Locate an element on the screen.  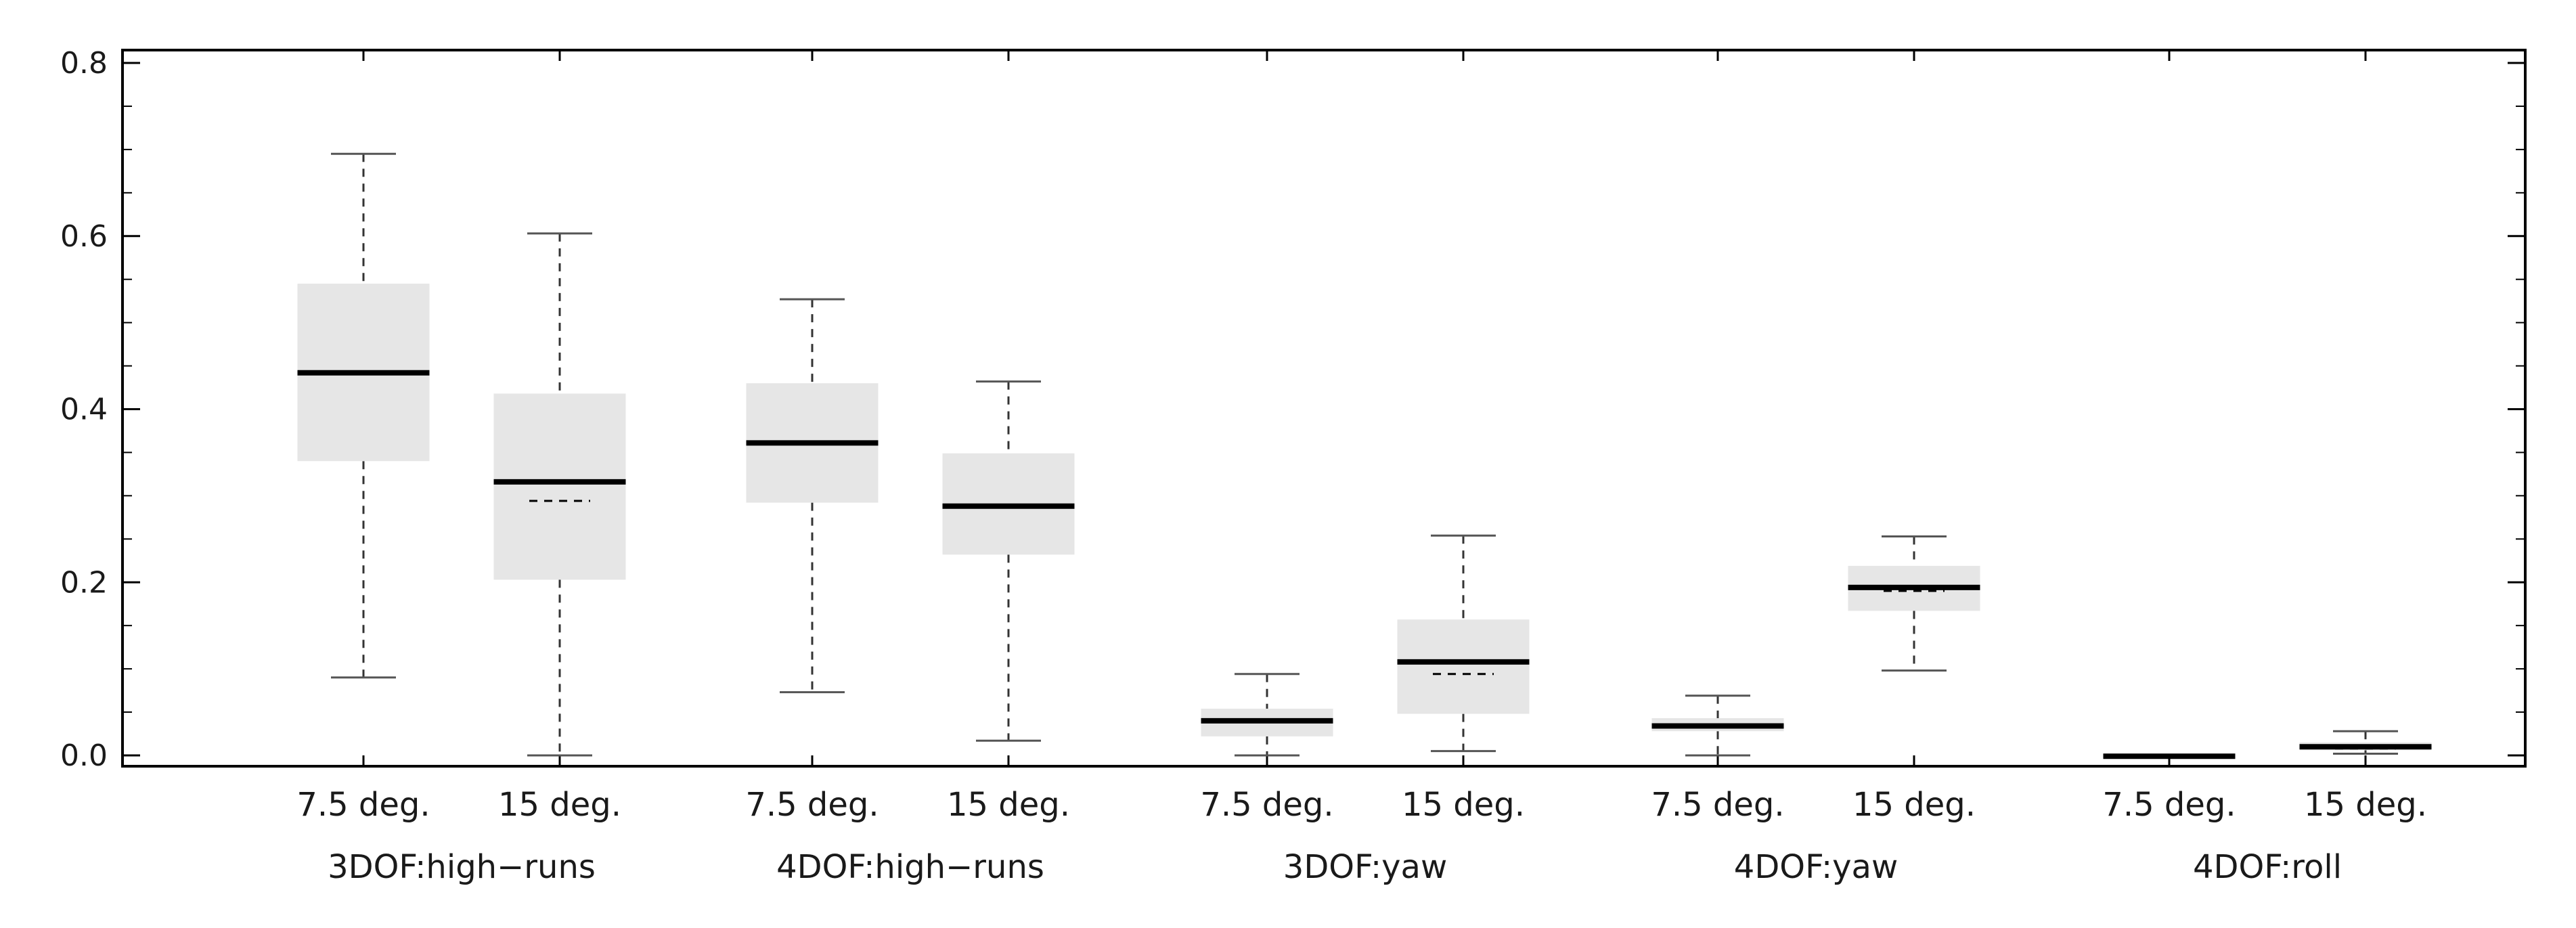
group-label: 4DOF:roll is located at coordinates (2267, 867).